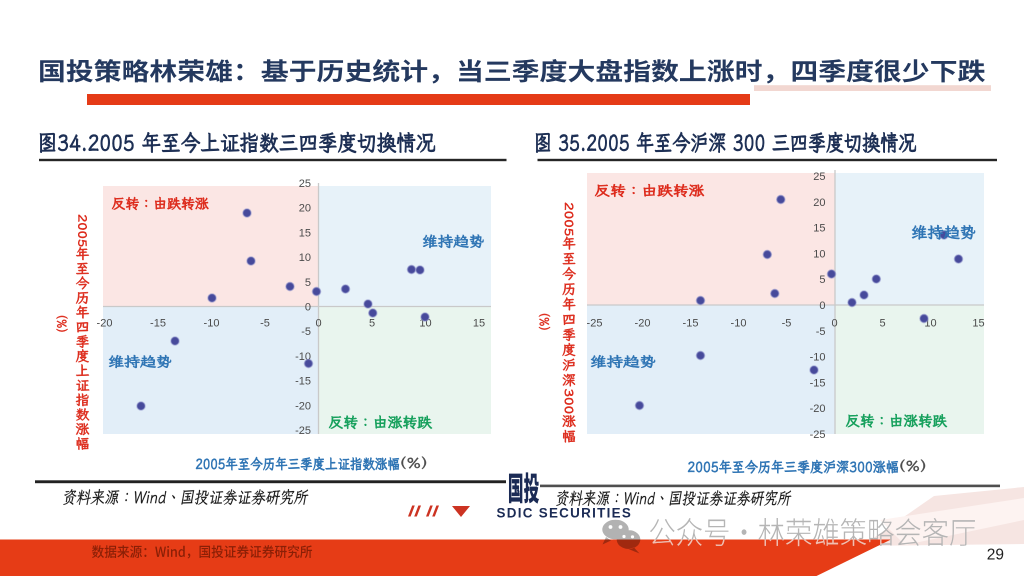  I want to click on svg-text: SDIC SECURITIES, so click(565, 513).